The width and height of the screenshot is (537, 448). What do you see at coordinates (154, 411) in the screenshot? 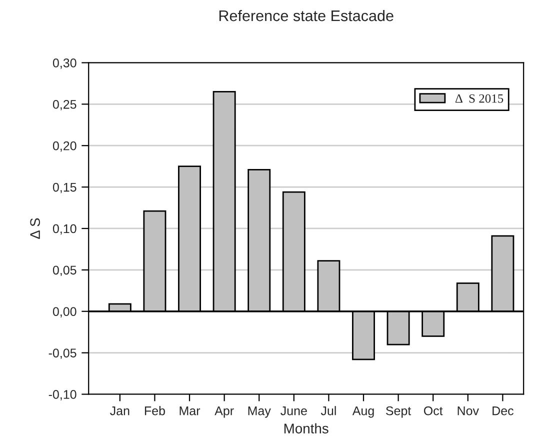
I see `x-tick-label: Feb` at bounding box center [154, 411].